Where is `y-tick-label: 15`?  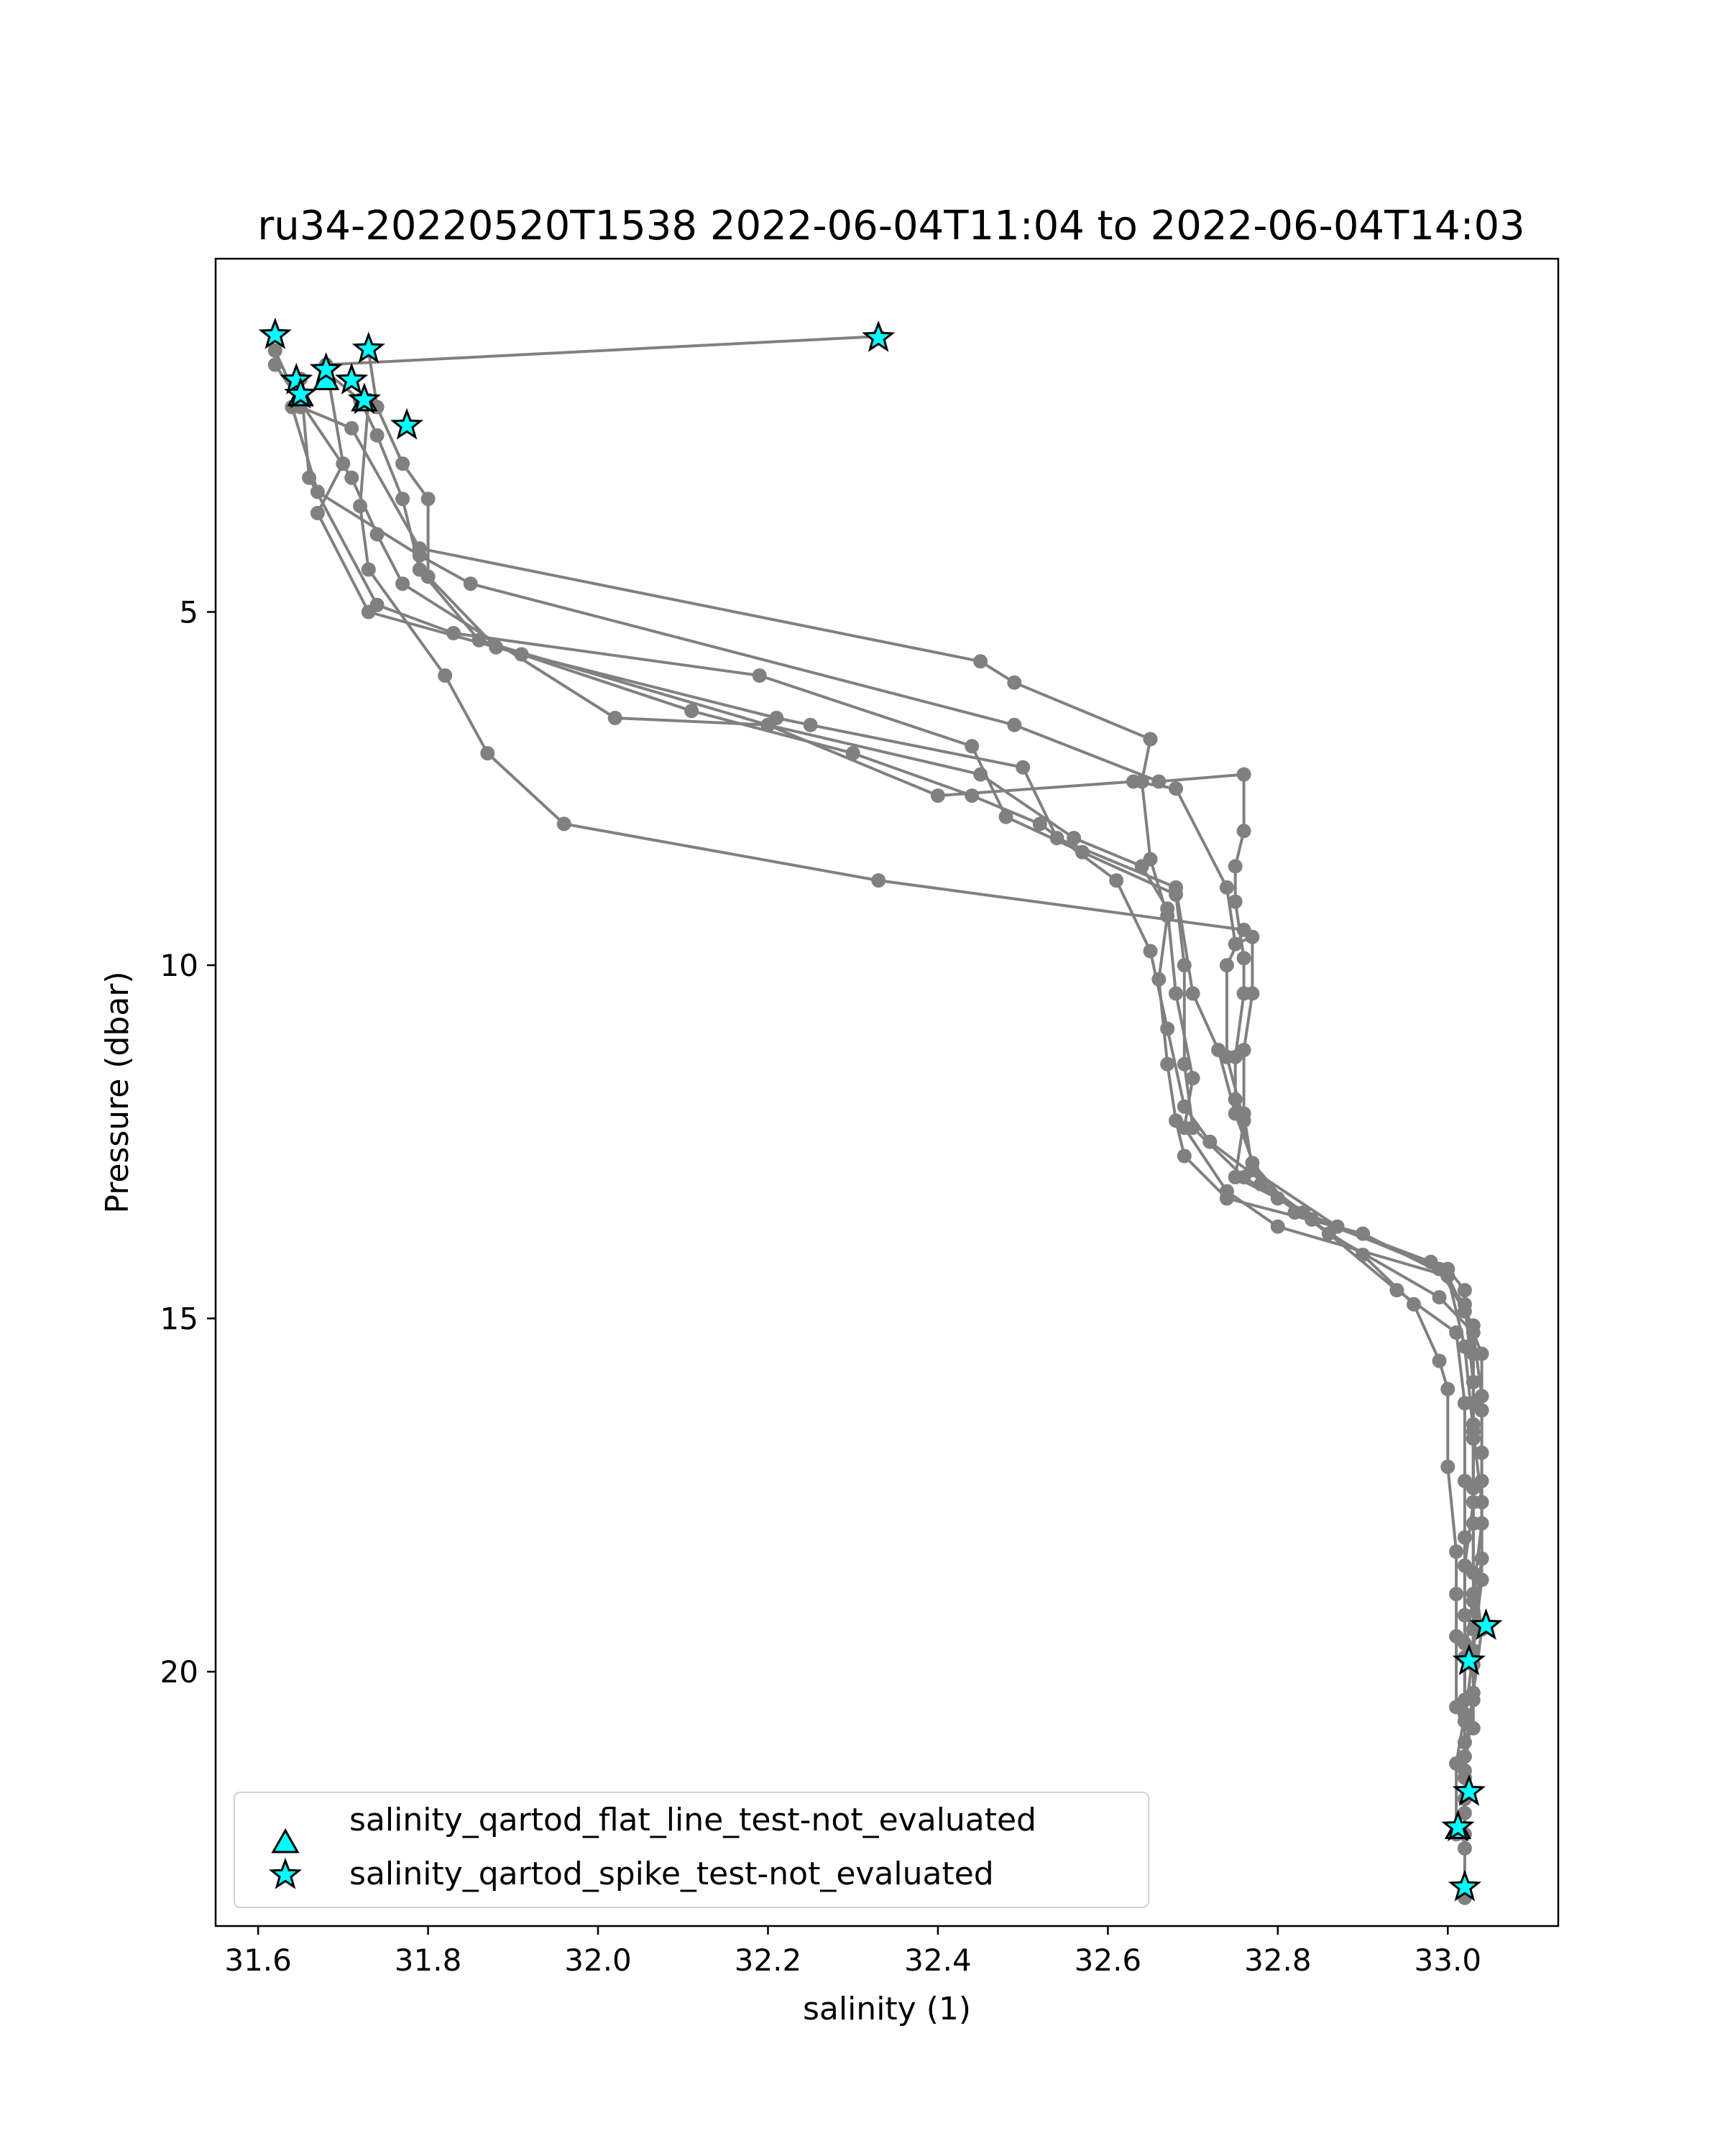
y-tick-label: 15 is located at coordinates (179, 1319).